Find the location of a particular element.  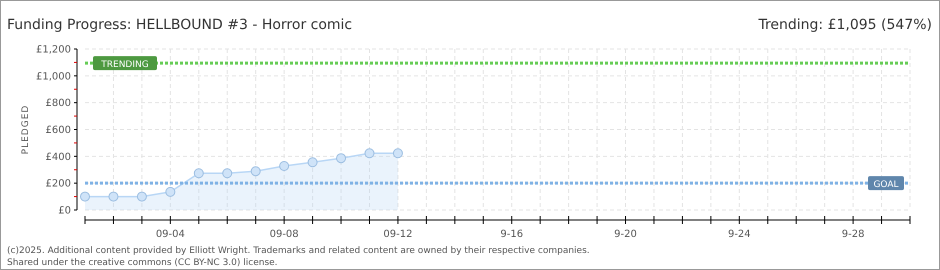

y-axis-title: PLEDGED is located at coordinates (26, 129).